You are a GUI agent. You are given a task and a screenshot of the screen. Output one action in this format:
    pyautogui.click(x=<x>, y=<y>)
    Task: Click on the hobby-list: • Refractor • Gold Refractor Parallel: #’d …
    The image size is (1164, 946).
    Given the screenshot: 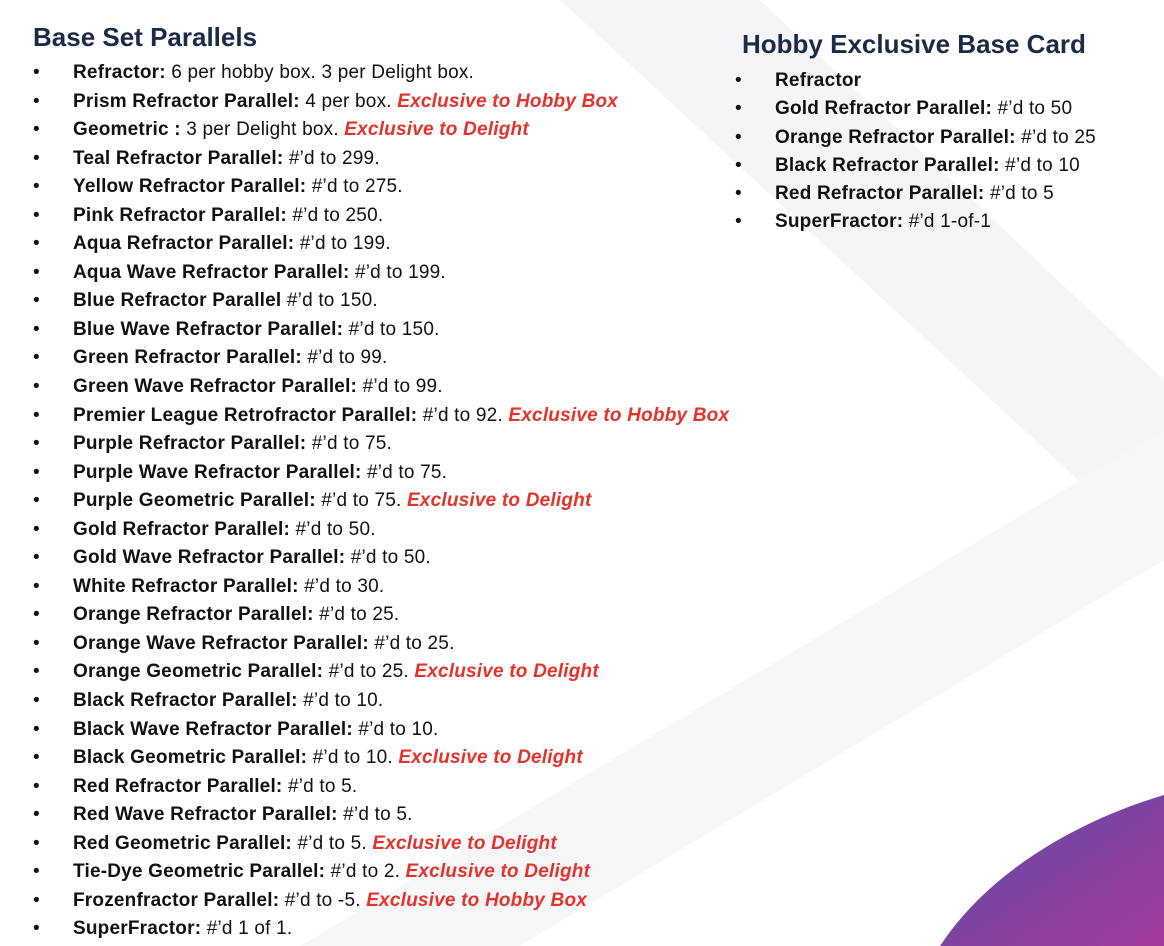 What is the action you would take?
    pyautogui.click(x=915, y=154)
    